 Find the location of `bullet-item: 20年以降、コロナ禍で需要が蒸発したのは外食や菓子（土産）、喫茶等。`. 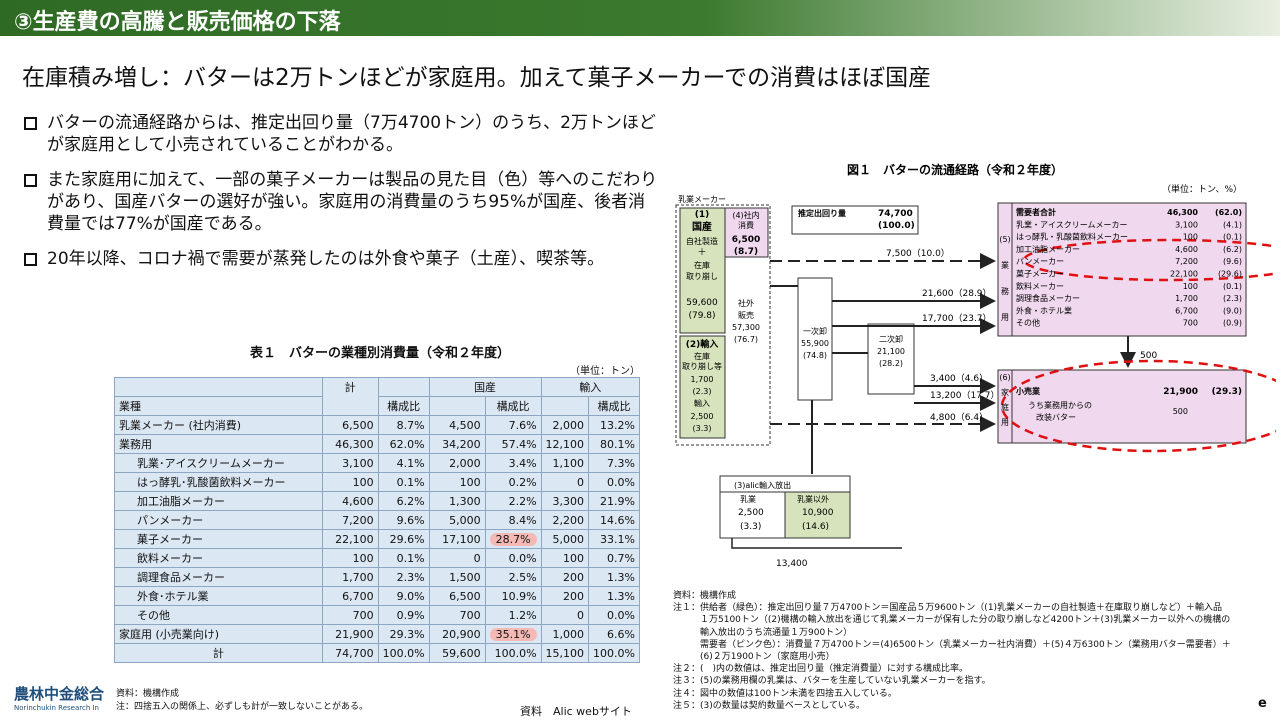

bullet-item: 20年以降、コロナ禍で需要が蒸発したのは外食や菓子（土産）、喫茶等。 is located at coordinates (340, 259).